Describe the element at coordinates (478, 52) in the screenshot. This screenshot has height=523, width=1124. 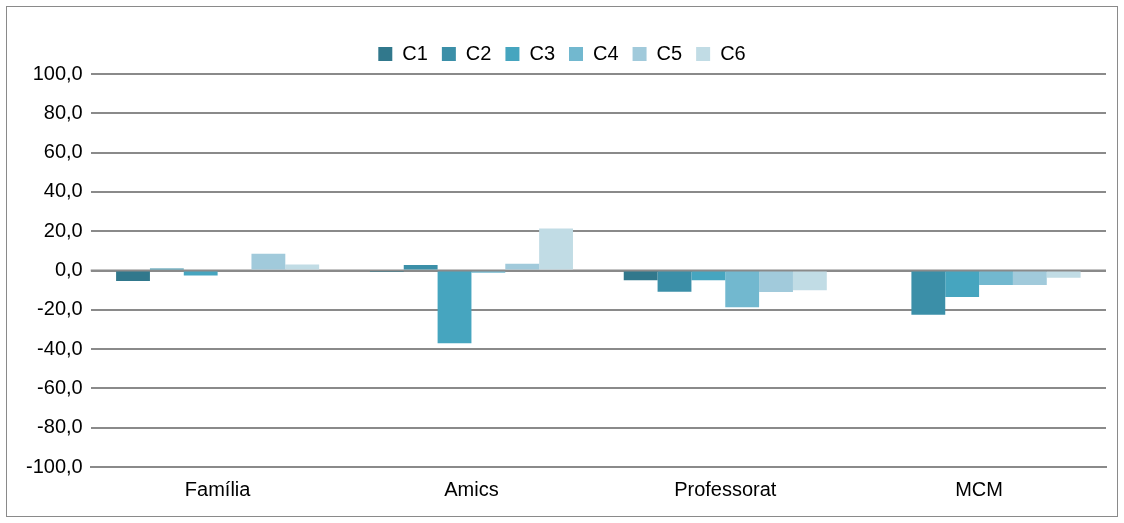
I see `legend-label: C2` at that location.